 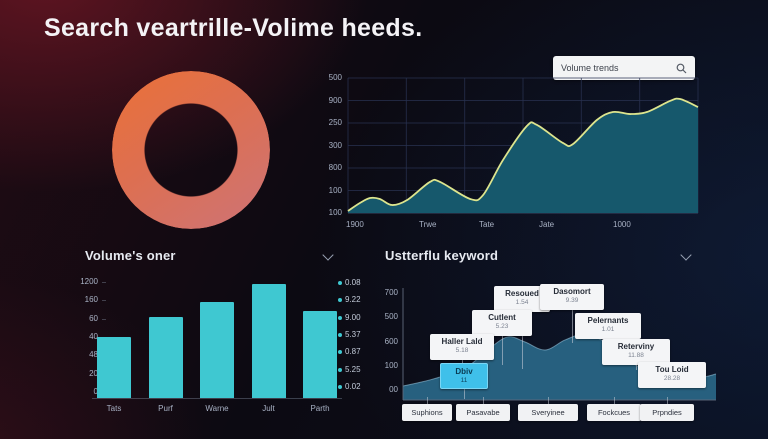 What do you see at coordinates (462, 350) in the screenshot?
I see `callout-value: 5.18` at bounding box center [462, 350].